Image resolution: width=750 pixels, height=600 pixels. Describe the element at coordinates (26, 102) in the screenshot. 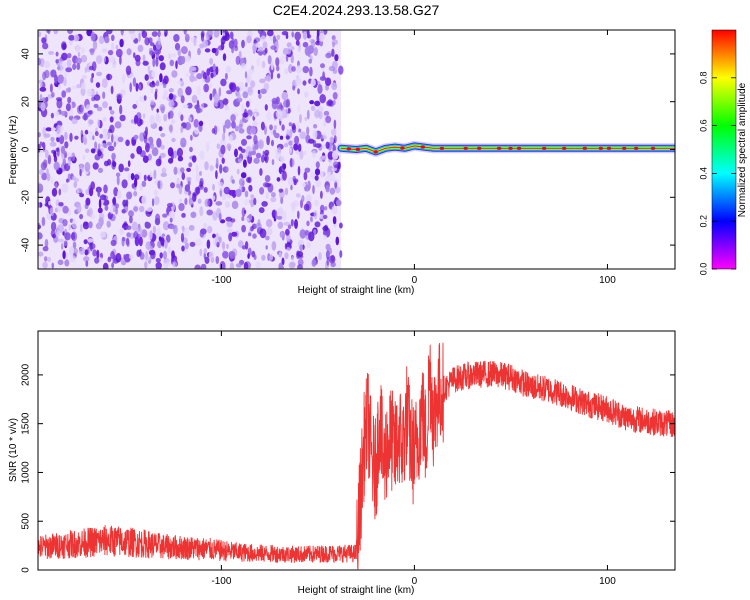

I see `y-tick-label: 20` at that location.